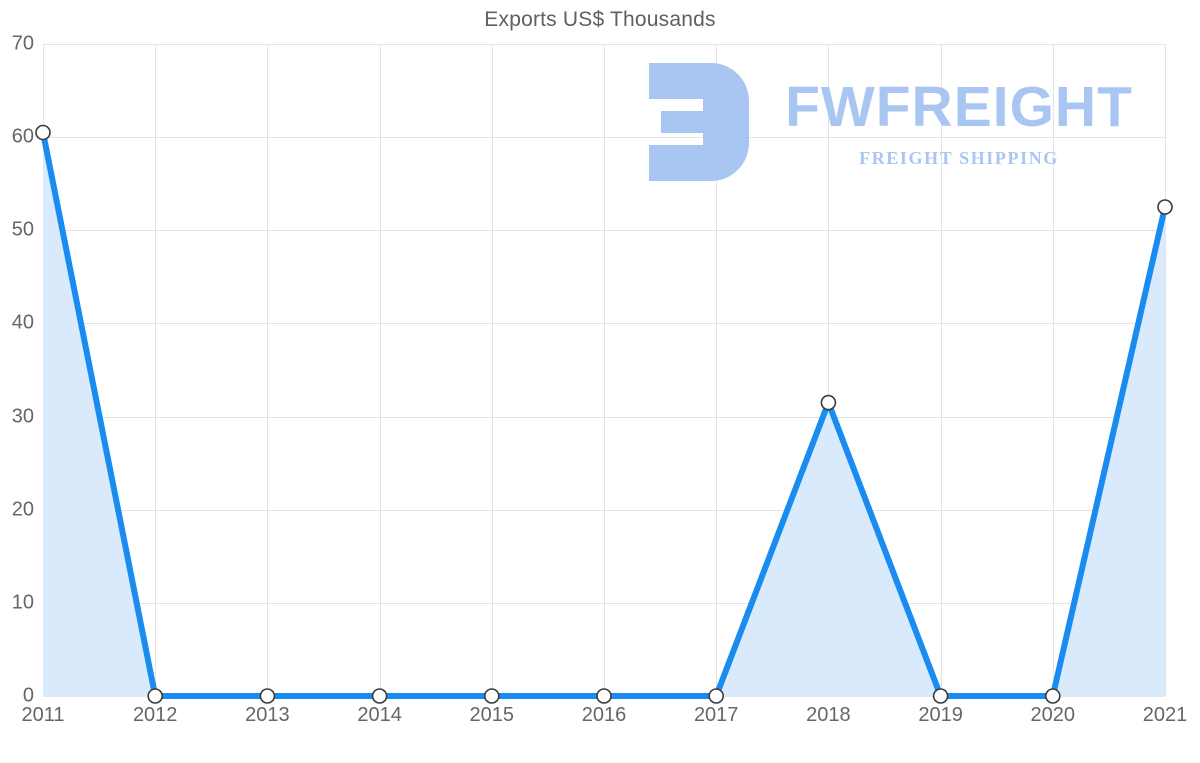  What do you see at coordinates (1165, 715) in the screenshot?
I see `x-tick-label: 2021` at bounding box center [1165, 715].